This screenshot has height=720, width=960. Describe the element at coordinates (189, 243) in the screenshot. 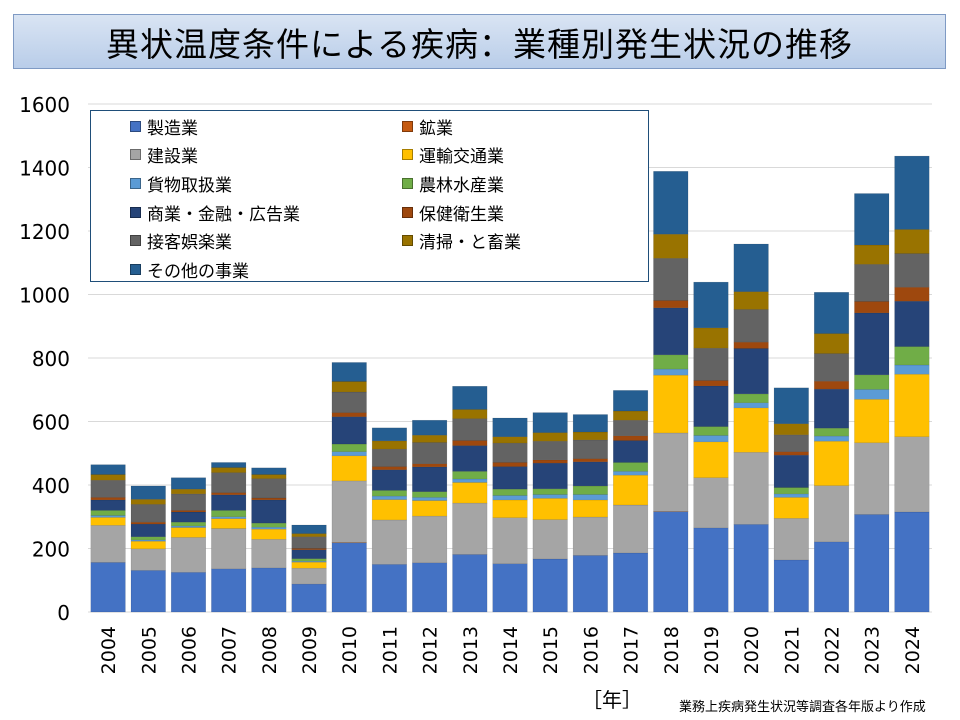

I see `legend-label: 接客娯楽業` at that location.